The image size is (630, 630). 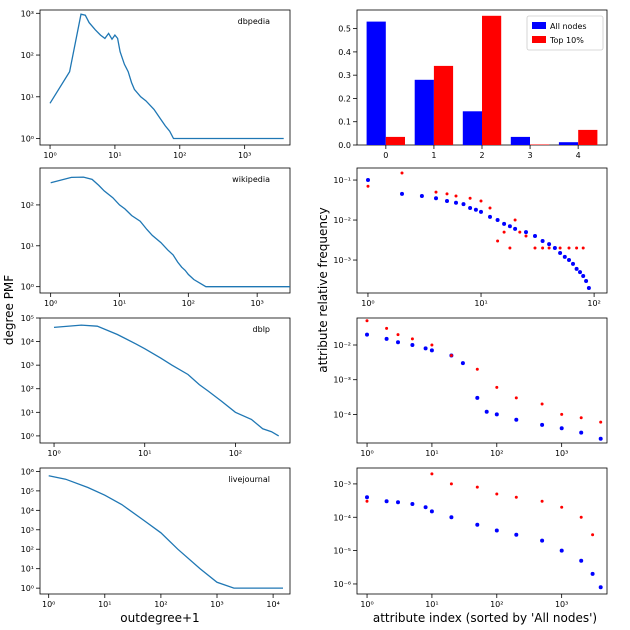 What do you see at coordinates (568, 26) in the screenshot?
I see `dbpedia-attr-legend-label: All nodes` at bounding box center [568, 26].